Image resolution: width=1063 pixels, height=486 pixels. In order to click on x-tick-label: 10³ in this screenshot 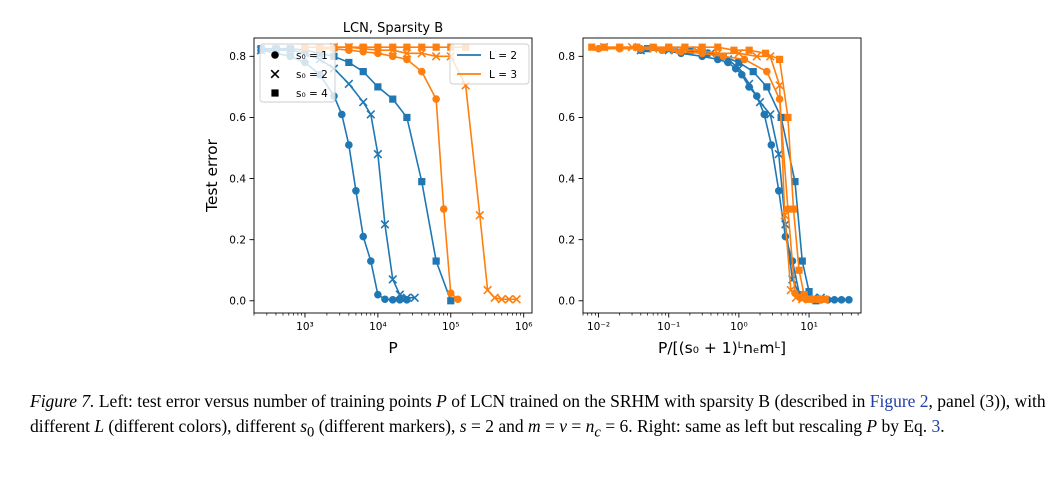, I will do `click(305, 327)`.